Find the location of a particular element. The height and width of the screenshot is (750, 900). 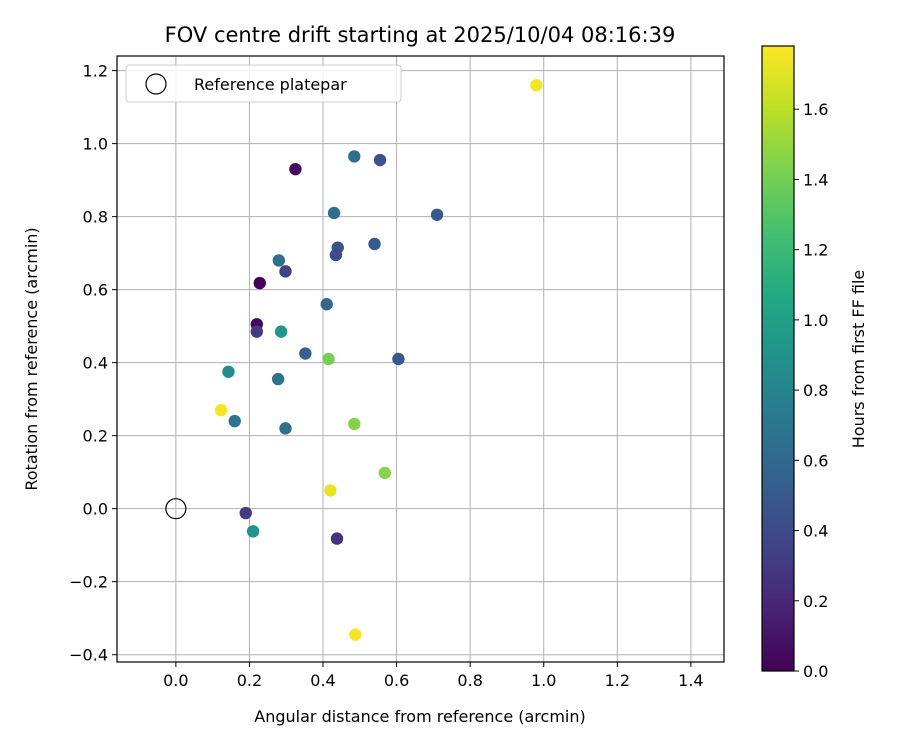

colorbar-tick-label: 1.2 is located at coordinates (815, 250).